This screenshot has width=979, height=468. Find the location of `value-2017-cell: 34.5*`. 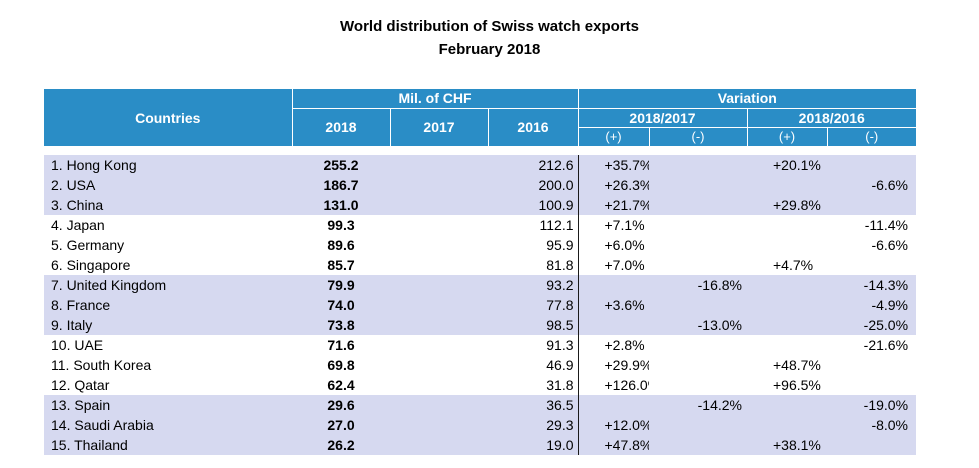

value-2017-cell: 34.5* is located at coordinates (439, 405).